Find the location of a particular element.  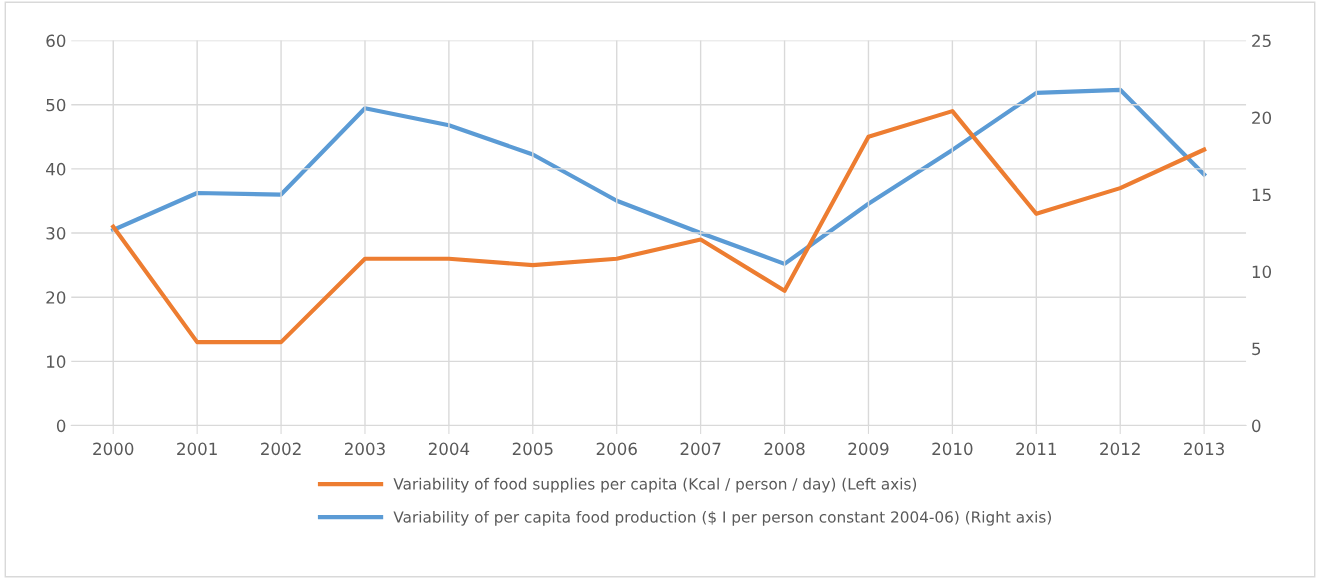

y2-tick-label: 15 is located at coordinates (1261, 195).